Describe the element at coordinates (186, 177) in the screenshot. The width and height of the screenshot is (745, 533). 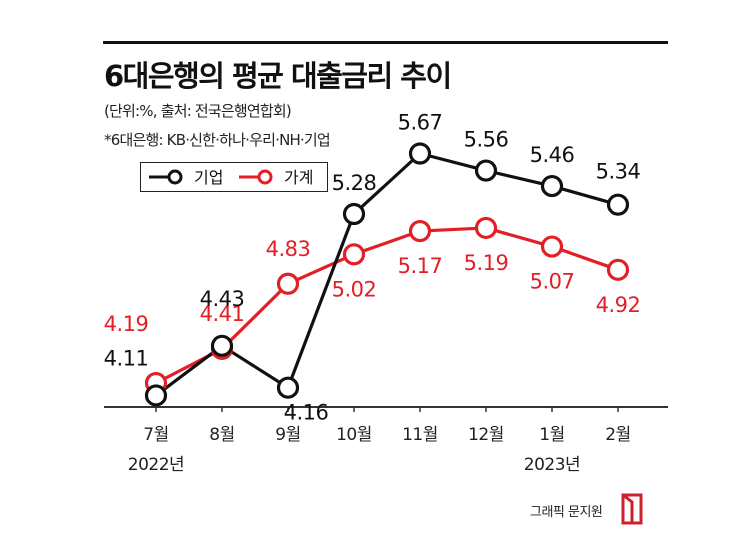
I see `legend-item-corporate: 기업` at that location.